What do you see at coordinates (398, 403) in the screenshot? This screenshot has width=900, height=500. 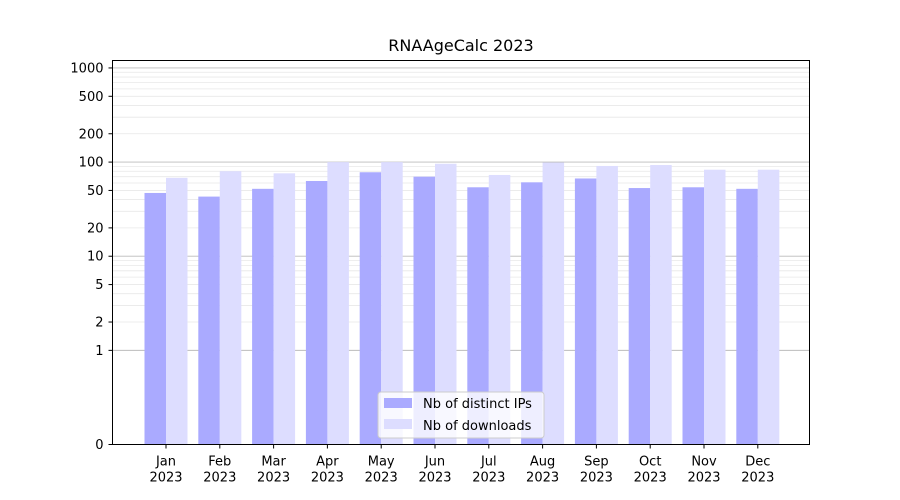 I see `legend-swatch-ips` at bounding box center [398, 403].